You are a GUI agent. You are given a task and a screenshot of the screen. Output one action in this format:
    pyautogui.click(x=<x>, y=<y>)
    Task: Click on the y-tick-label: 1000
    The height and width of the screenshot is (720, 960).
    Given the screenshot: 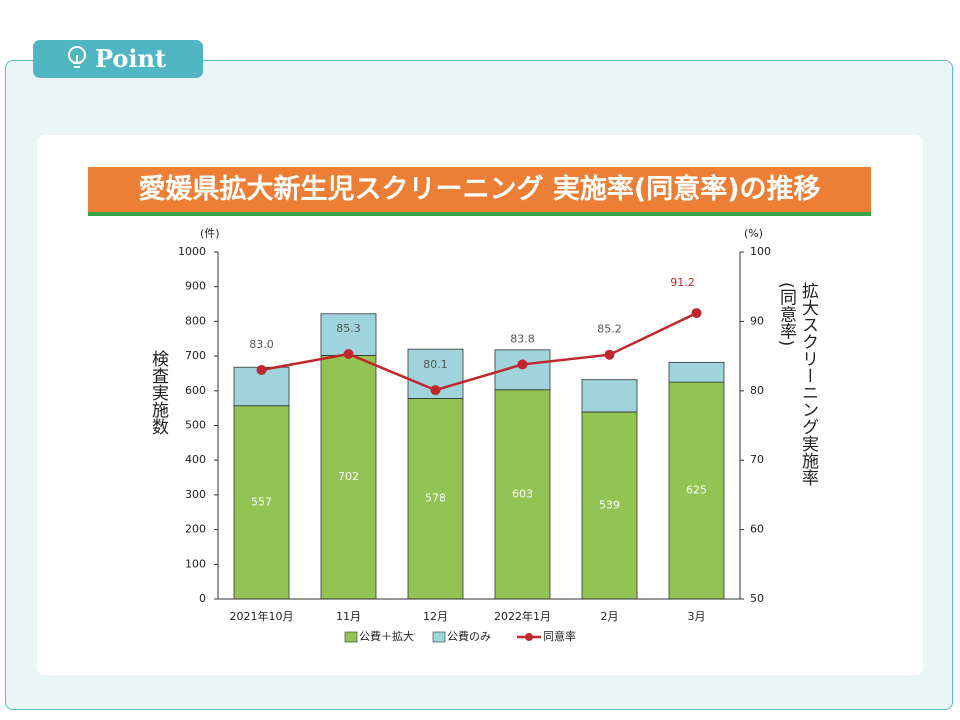 What is the action you would take?
    pyautogui.click(x=192, y=251)
    